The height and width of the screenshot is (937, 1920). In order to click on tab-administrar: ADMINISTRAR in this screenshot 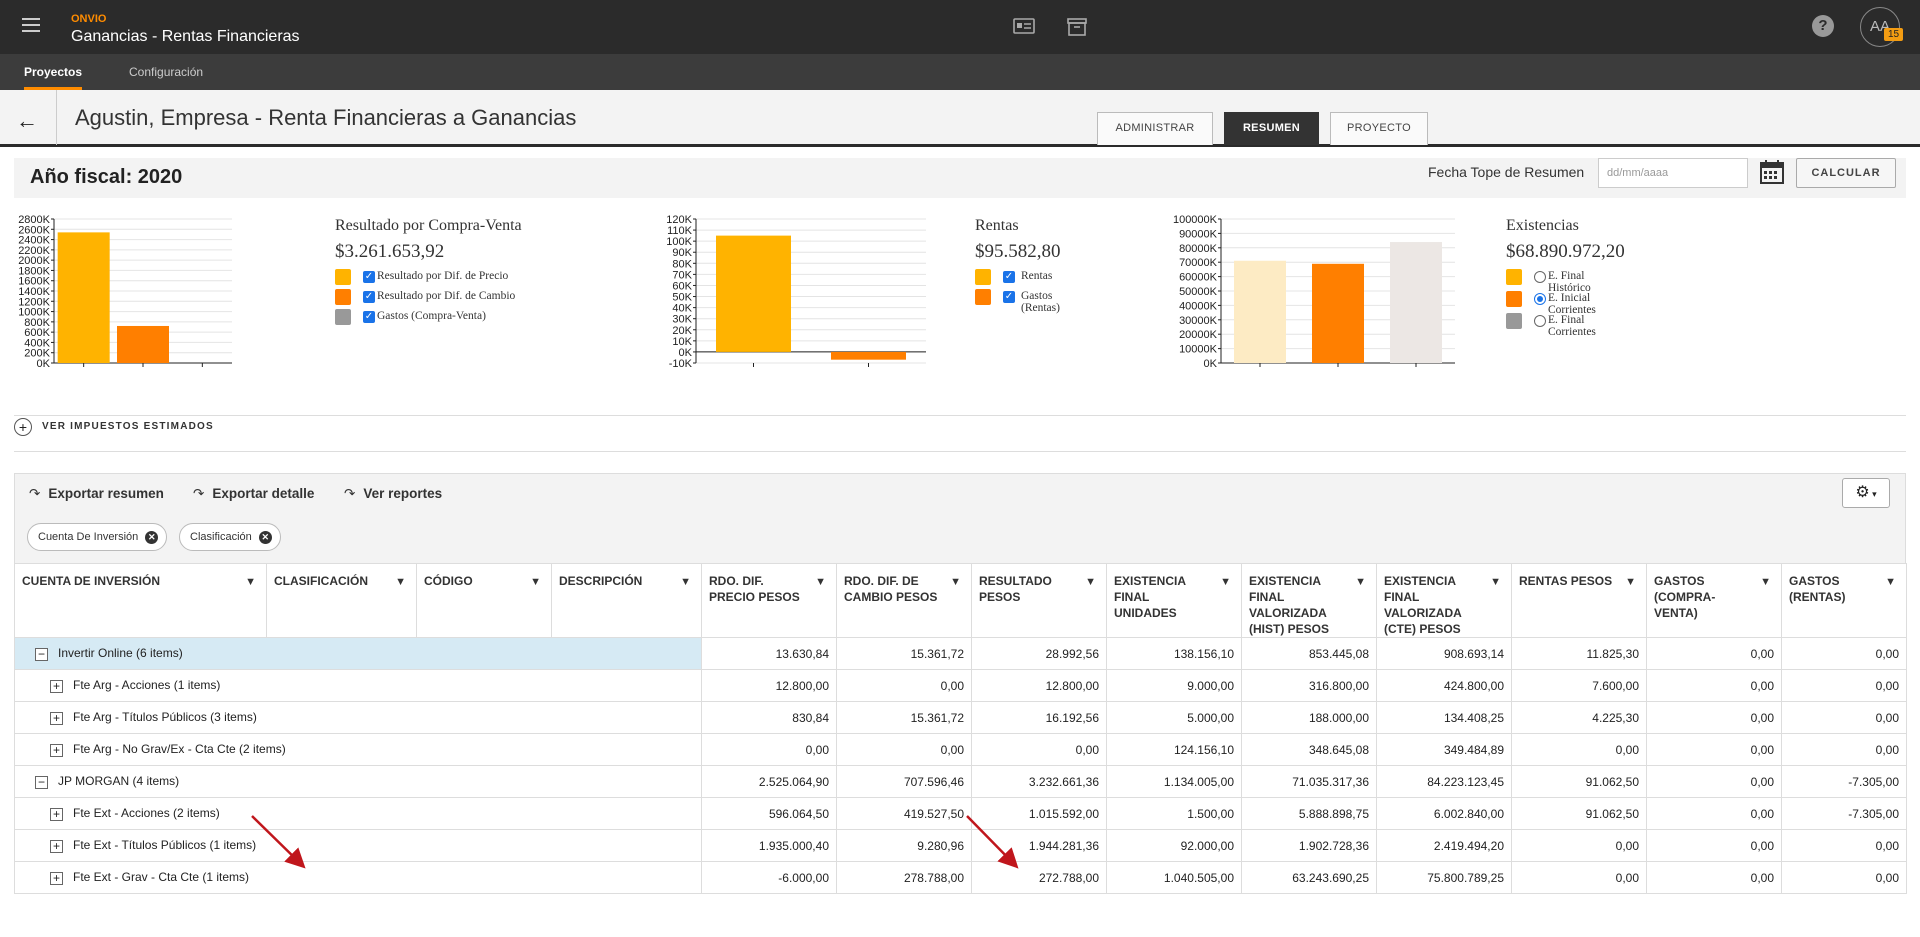, I will do `click(1155, 128)`.